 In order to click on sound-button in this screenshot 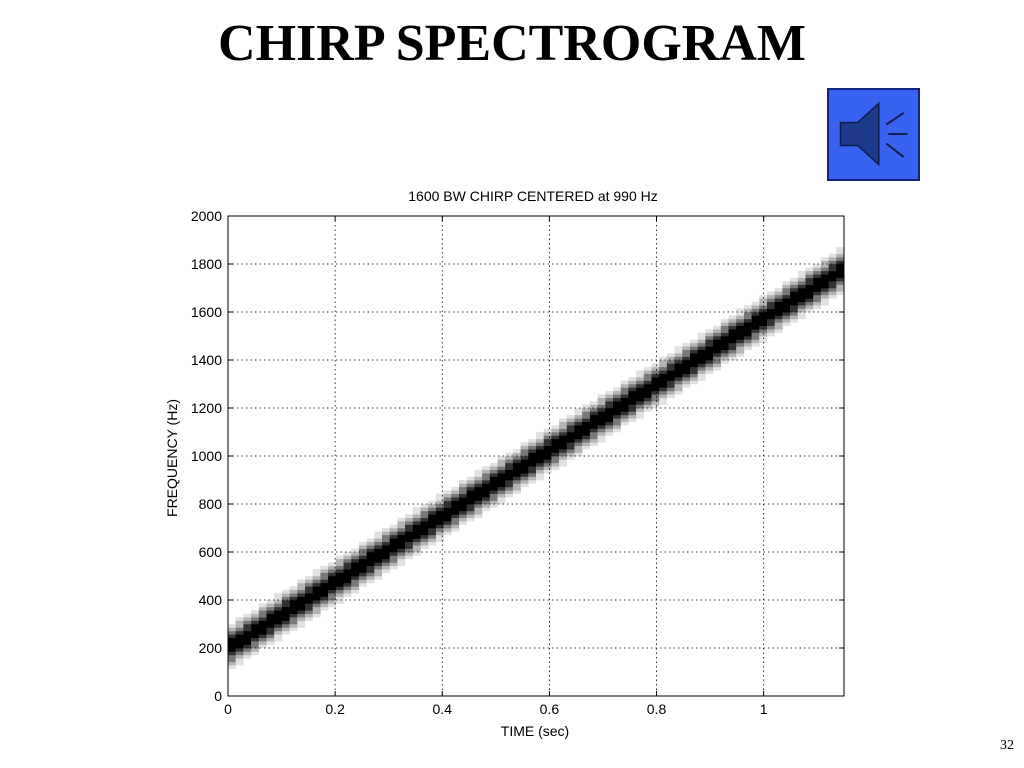, I will do `click(873, 134)`.